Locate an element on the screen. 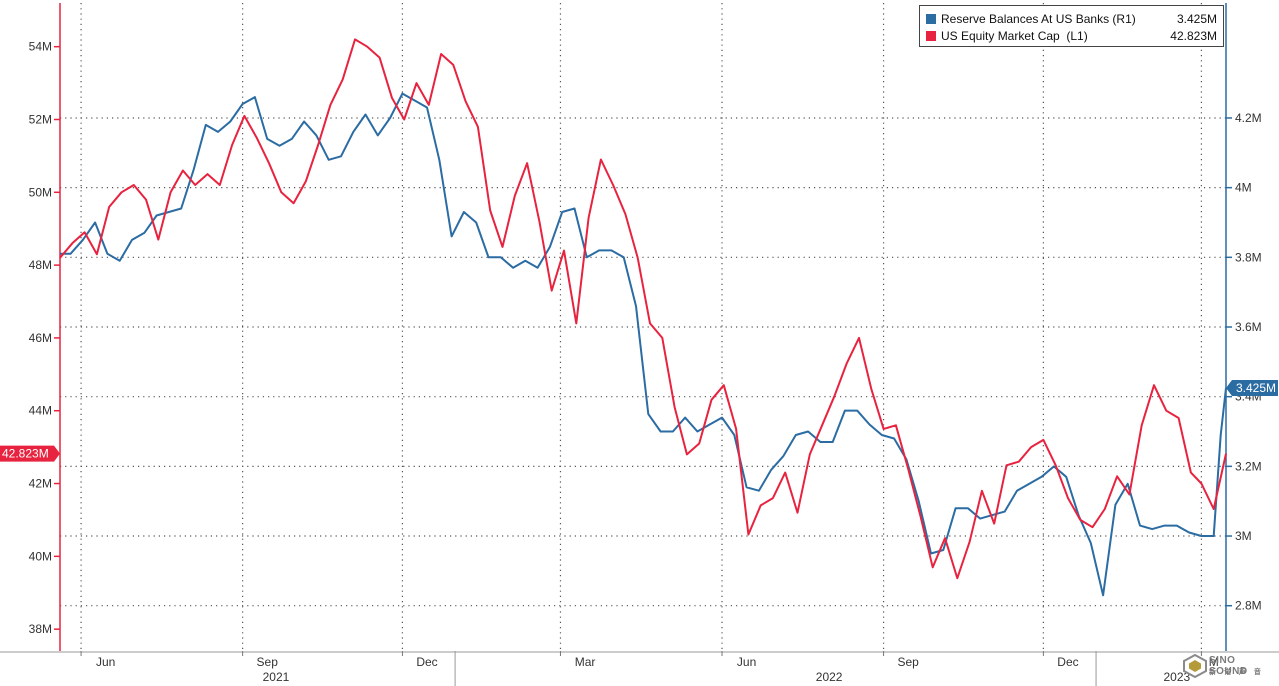 This screenshot has height=686, width=1279. x-axis-year-label: 2021 is located at coordinates (276, 677).